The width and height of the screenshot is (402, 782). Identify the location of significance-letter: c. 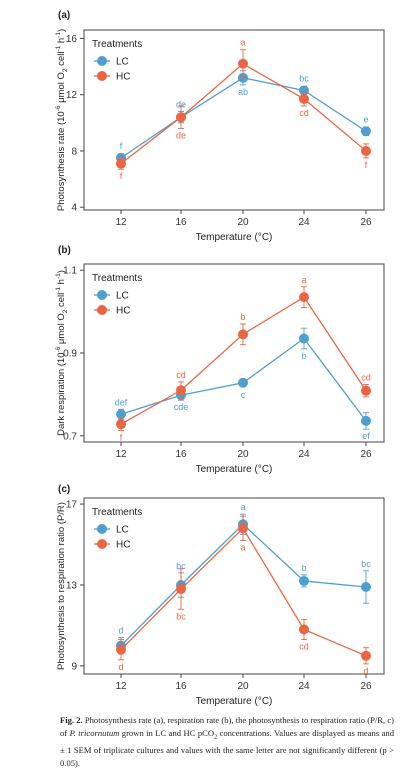
(243, 395).